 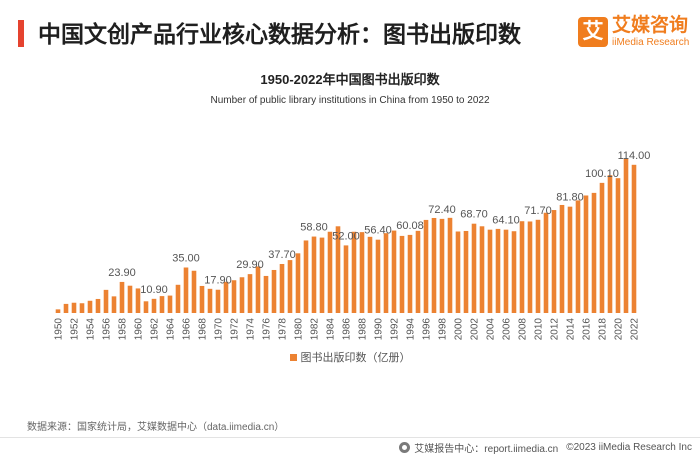 What do you see at coordinates (346, 279) in the screenshot?
I see `bar-1986` at bounding box center [346, 279].